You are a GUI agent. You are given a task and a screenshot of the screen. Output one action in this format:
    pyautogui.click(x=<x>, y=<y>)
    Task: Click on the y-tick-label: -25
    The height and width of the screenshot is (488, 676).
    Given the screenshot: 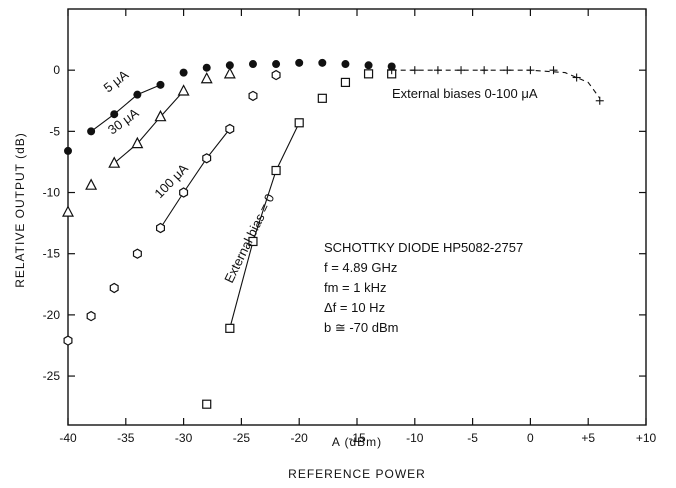 What is the action you would take?
    pyautogui.click(x=52, y=376)
    